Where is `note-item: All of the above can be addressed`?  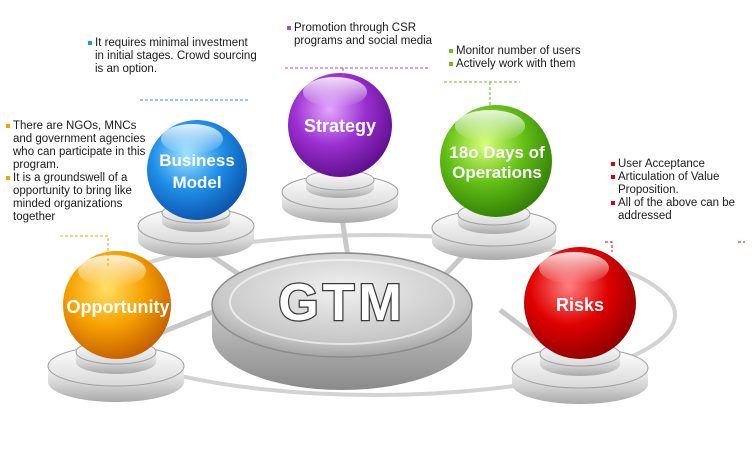 note-item: All of the above can be addressed is located at coordinates (681, 210).